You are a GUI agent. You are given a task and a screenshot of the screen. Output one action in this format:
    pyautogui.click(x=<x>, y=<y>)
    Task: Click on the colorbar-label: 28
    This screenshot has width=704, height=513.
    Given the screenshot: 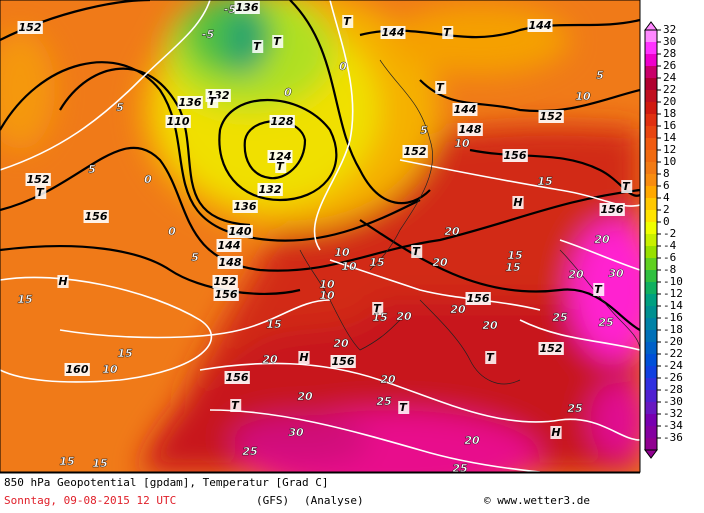 What is the action you would take?
    pyautogui.click(x=669, y=53)
    